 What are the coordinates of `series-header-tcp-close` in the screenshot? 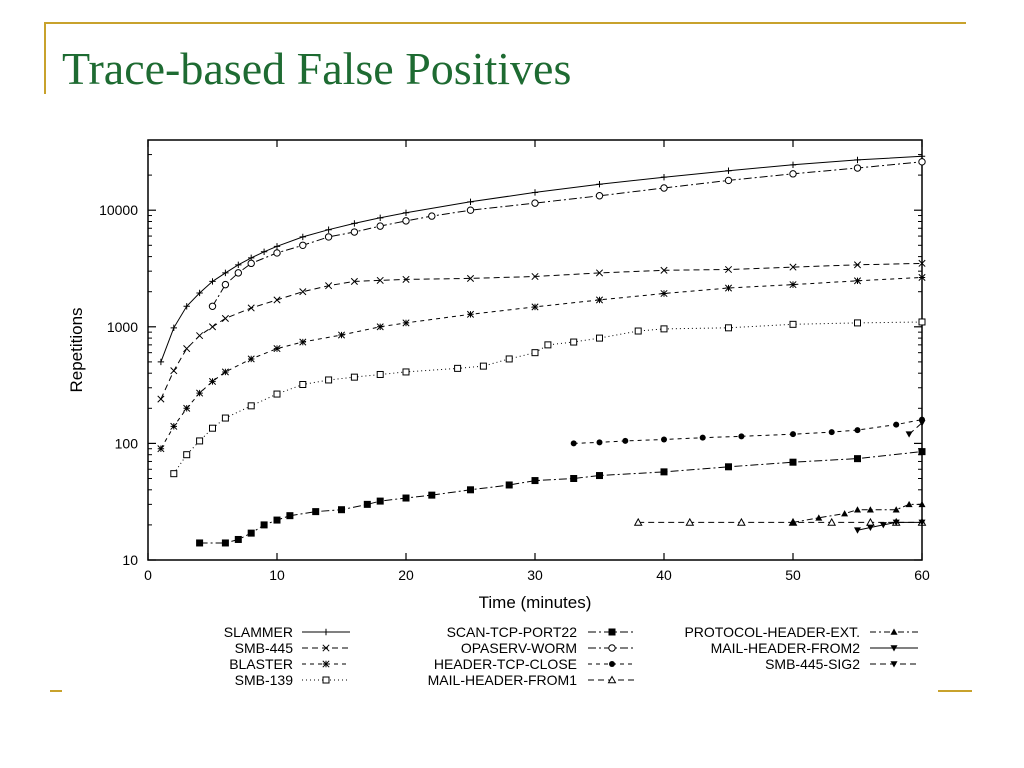 It's located at (747, 431).